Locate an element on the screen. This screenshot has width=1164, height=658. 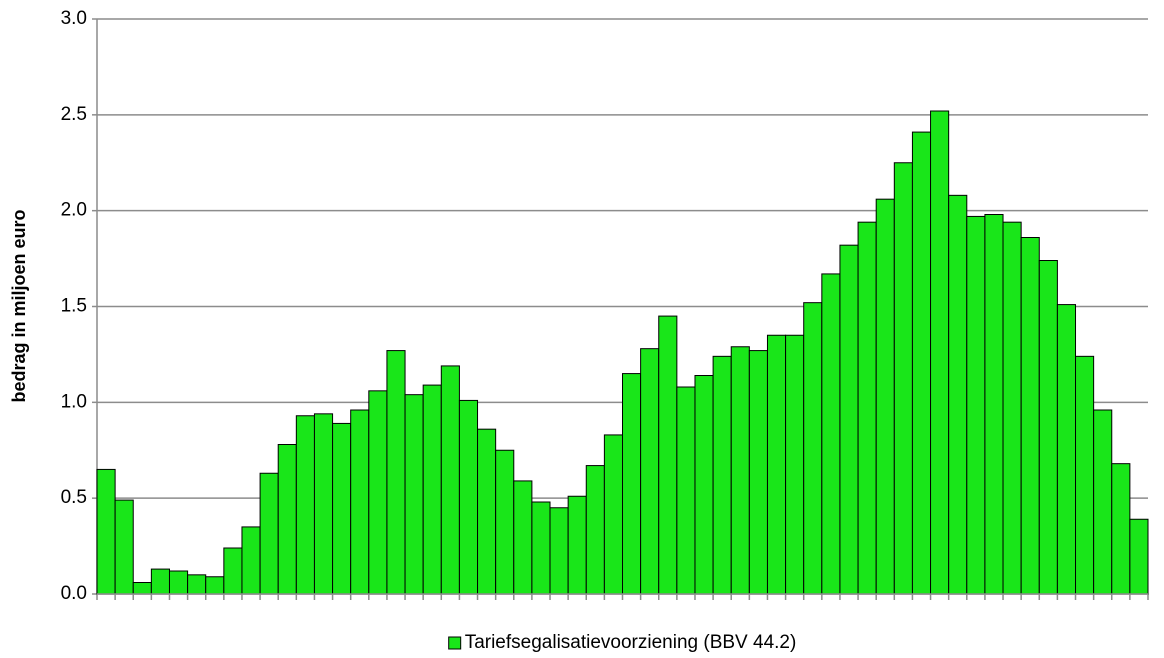
legend-swatch is located at coordinates (455, 643).